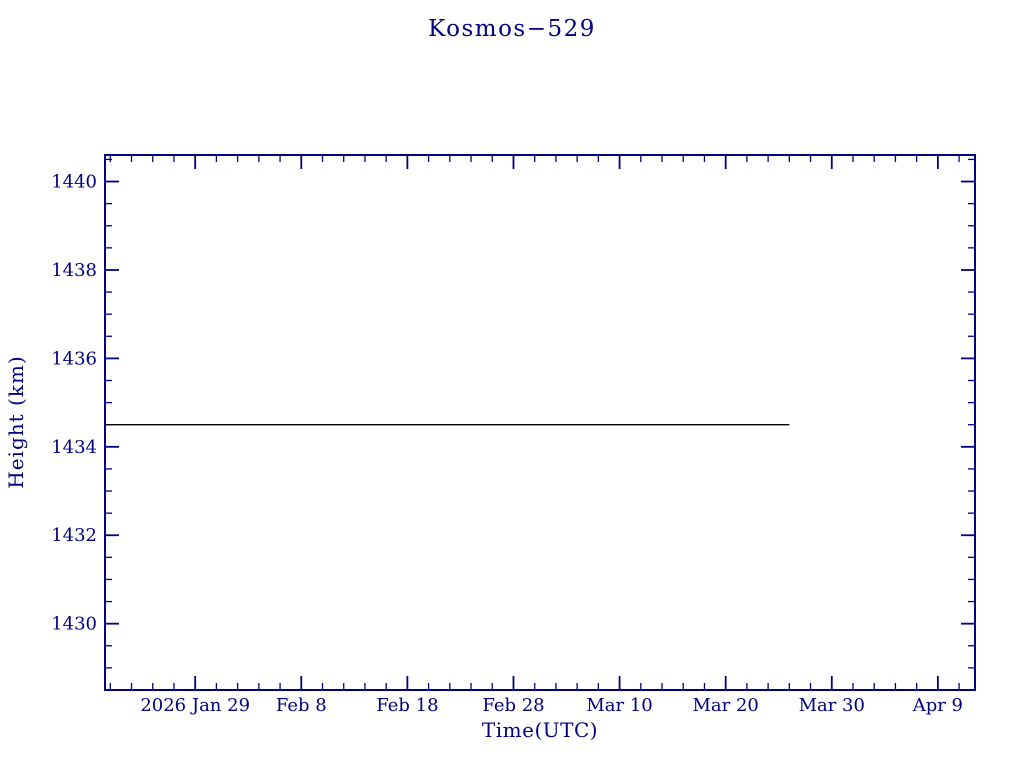 Image resolution: width=1024 pixels, height=768 pixels. Describe the element at coordinates (513, 705) in the screenshot. I see `x-tick-label: Feb 28` at that location.